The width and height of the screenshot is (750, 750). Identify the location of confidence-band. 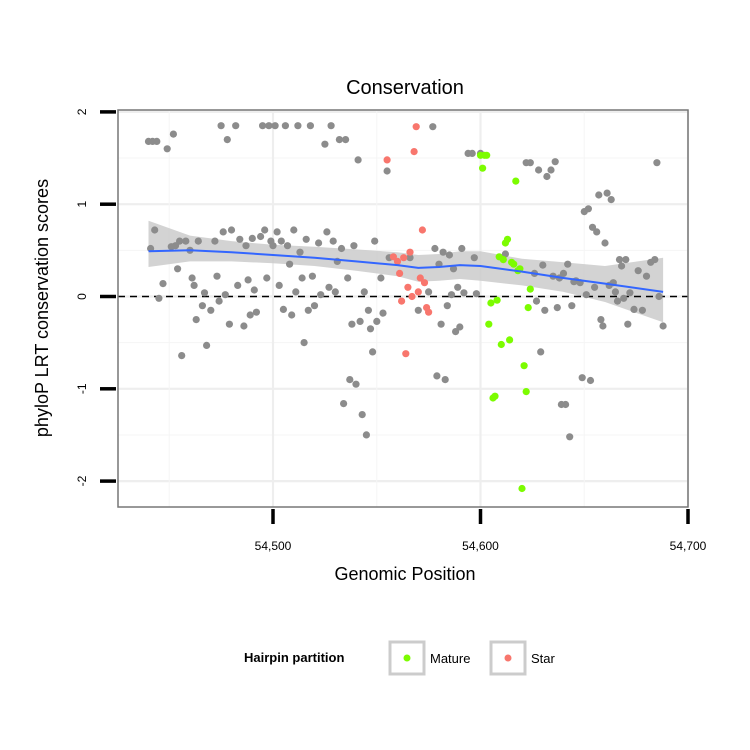
(406, 271).